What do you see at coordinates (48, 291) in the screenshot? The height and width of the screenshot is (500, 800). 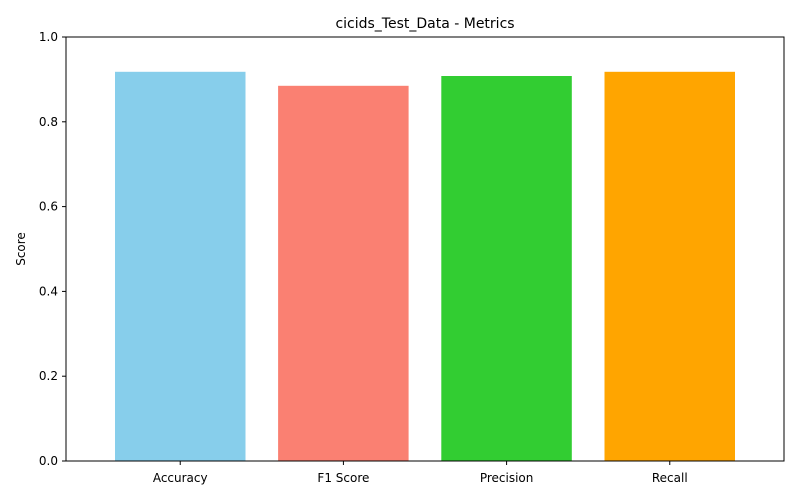 I see `y-tick-label: 0.4` at bounding box center [48, 291].